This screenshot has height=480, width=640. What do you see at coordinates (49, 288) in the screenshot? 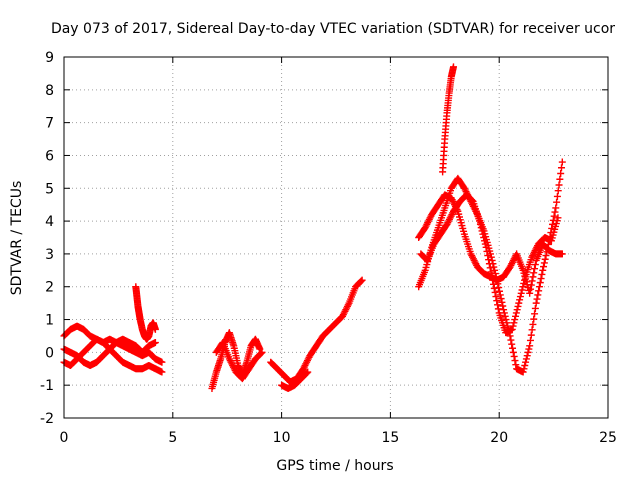
I see `y-tick-label: 2` at bounding box center [49, 288].